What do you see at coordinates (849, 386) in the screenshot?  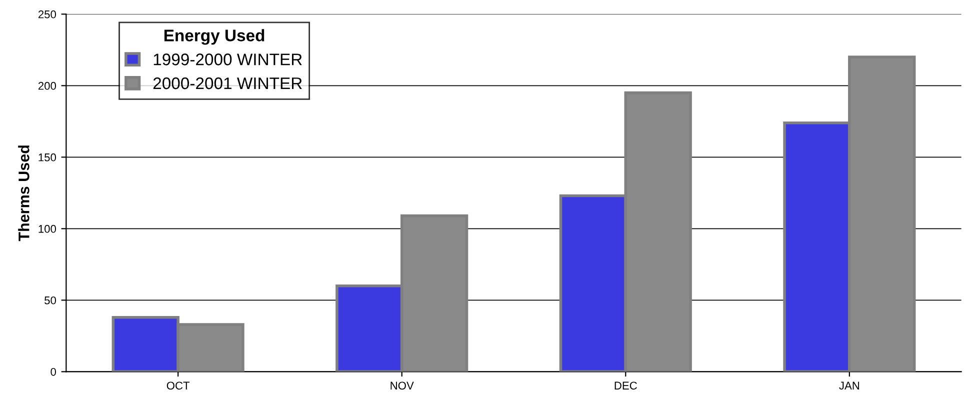 I see `x-tick-label: JAN` at bounding box center [849, 386].